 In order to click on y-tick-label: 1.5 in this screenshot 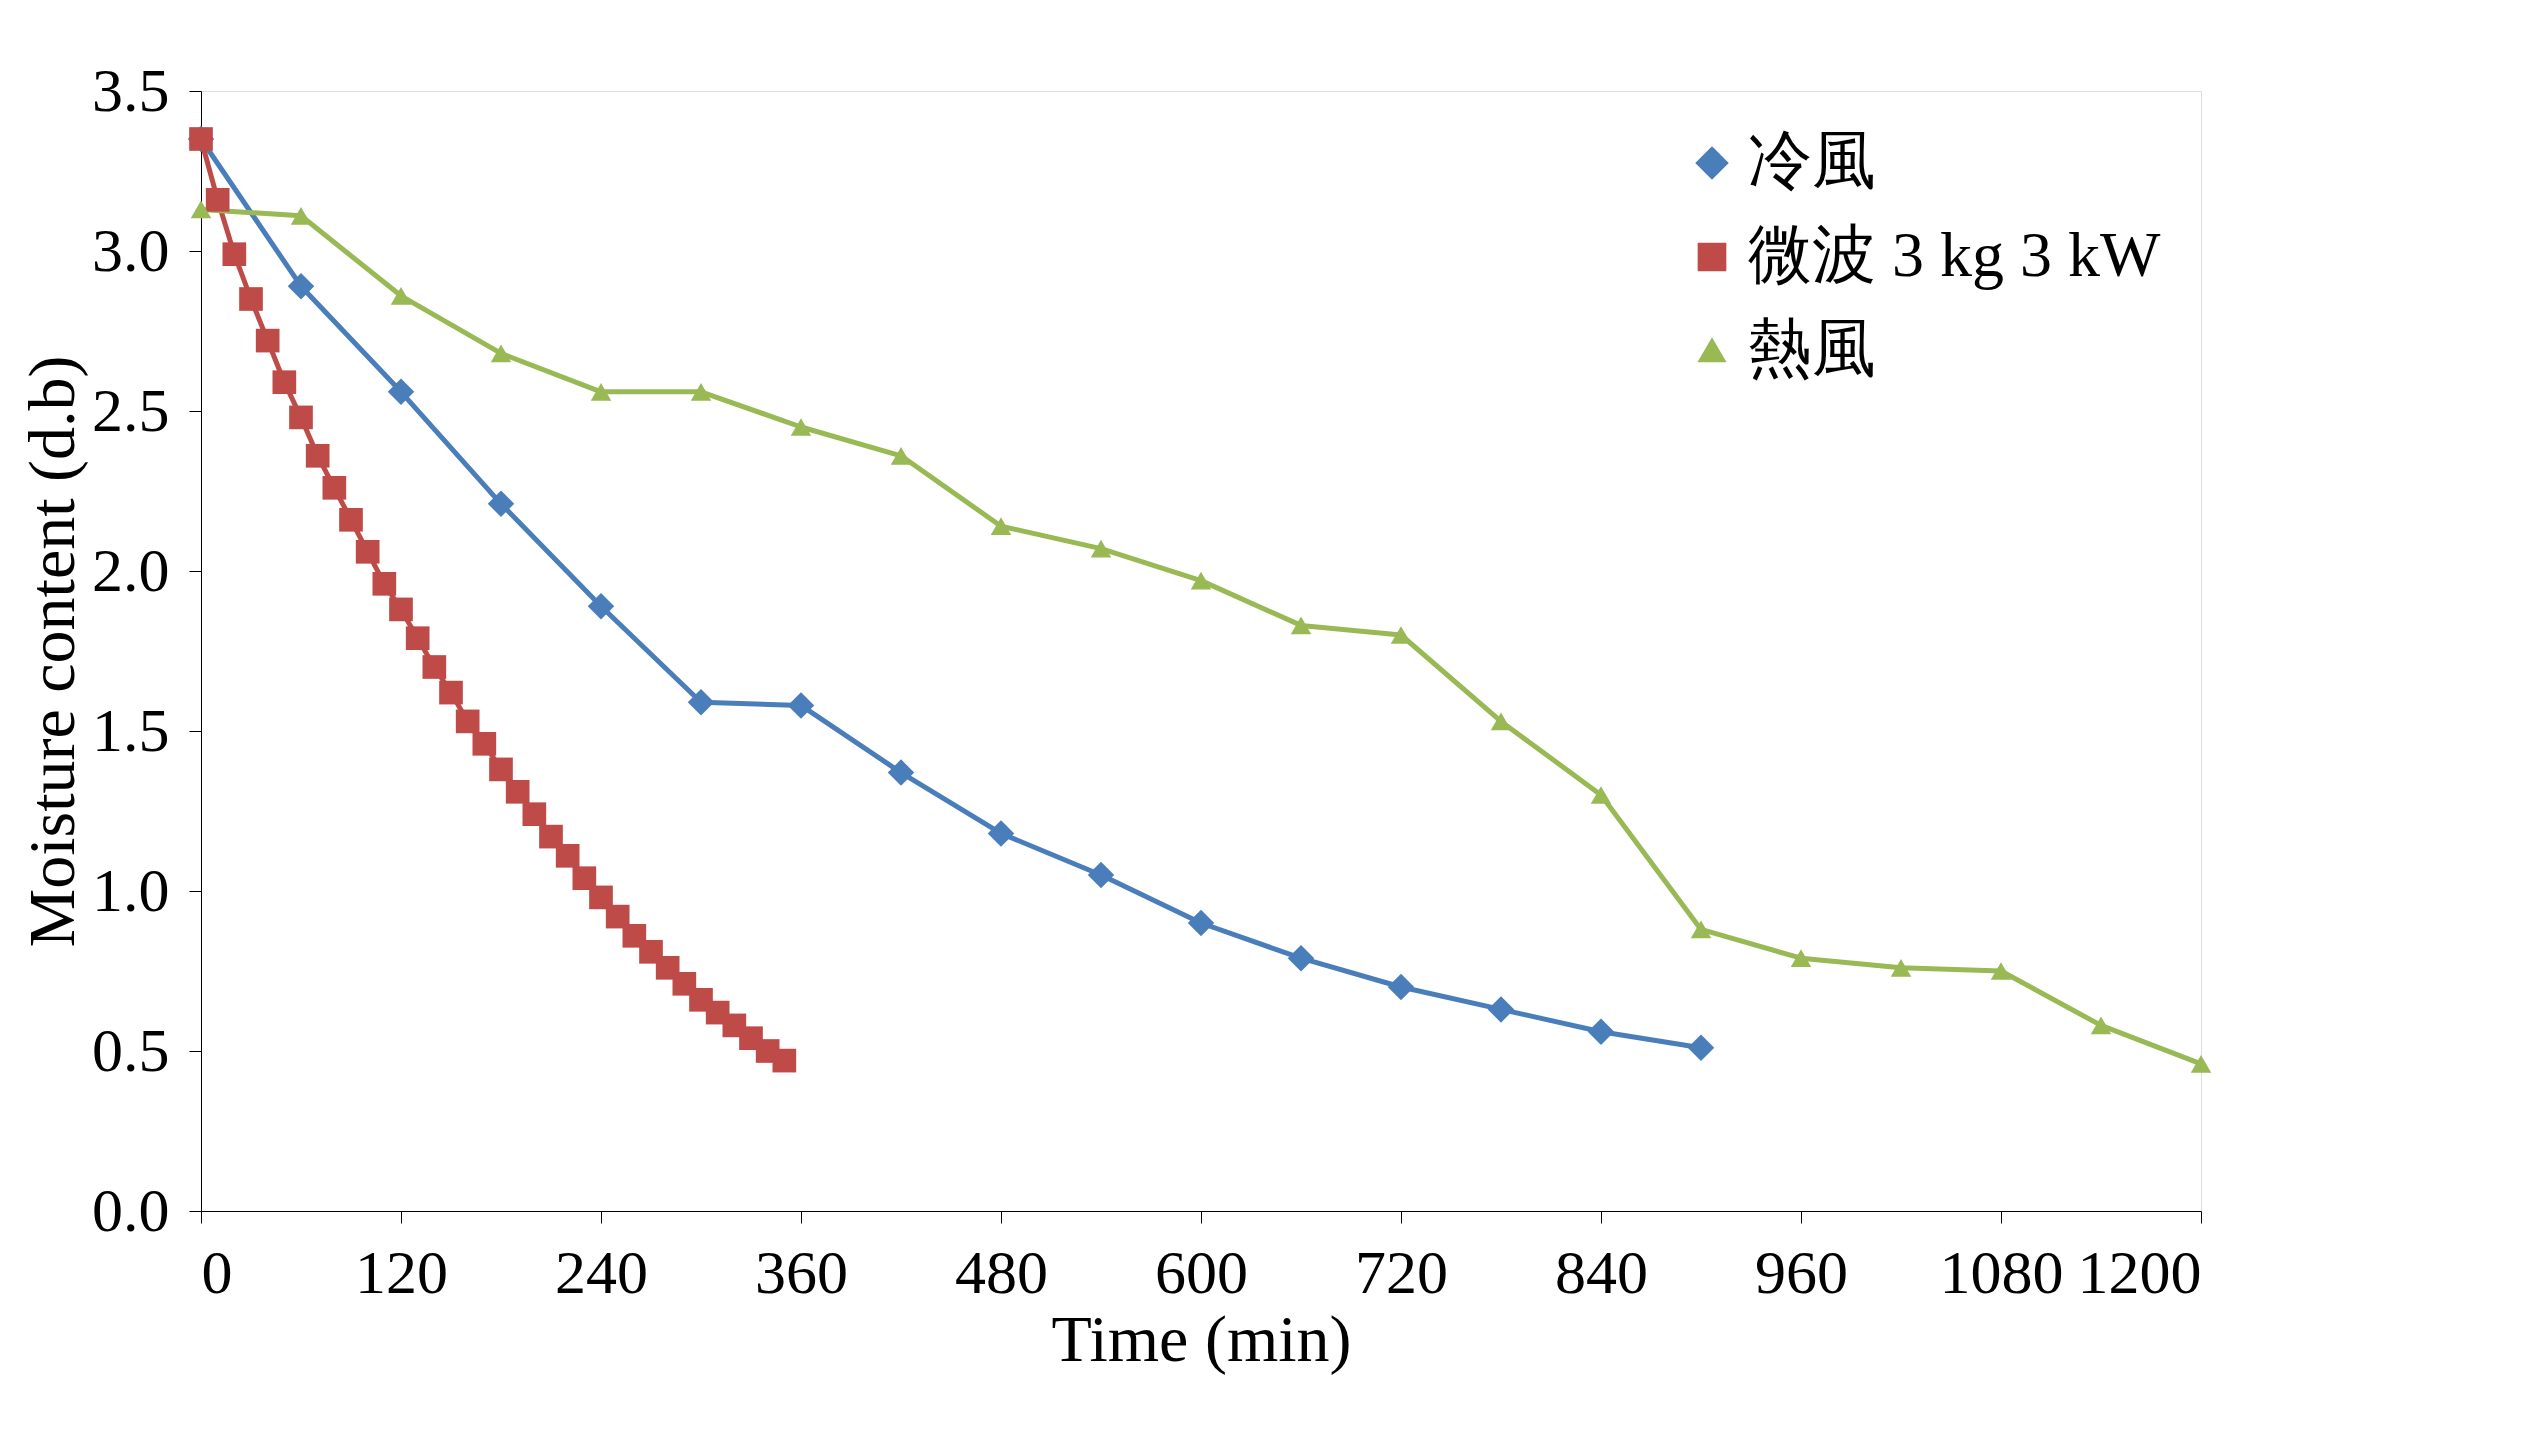, I will do `click(131, 729)`.